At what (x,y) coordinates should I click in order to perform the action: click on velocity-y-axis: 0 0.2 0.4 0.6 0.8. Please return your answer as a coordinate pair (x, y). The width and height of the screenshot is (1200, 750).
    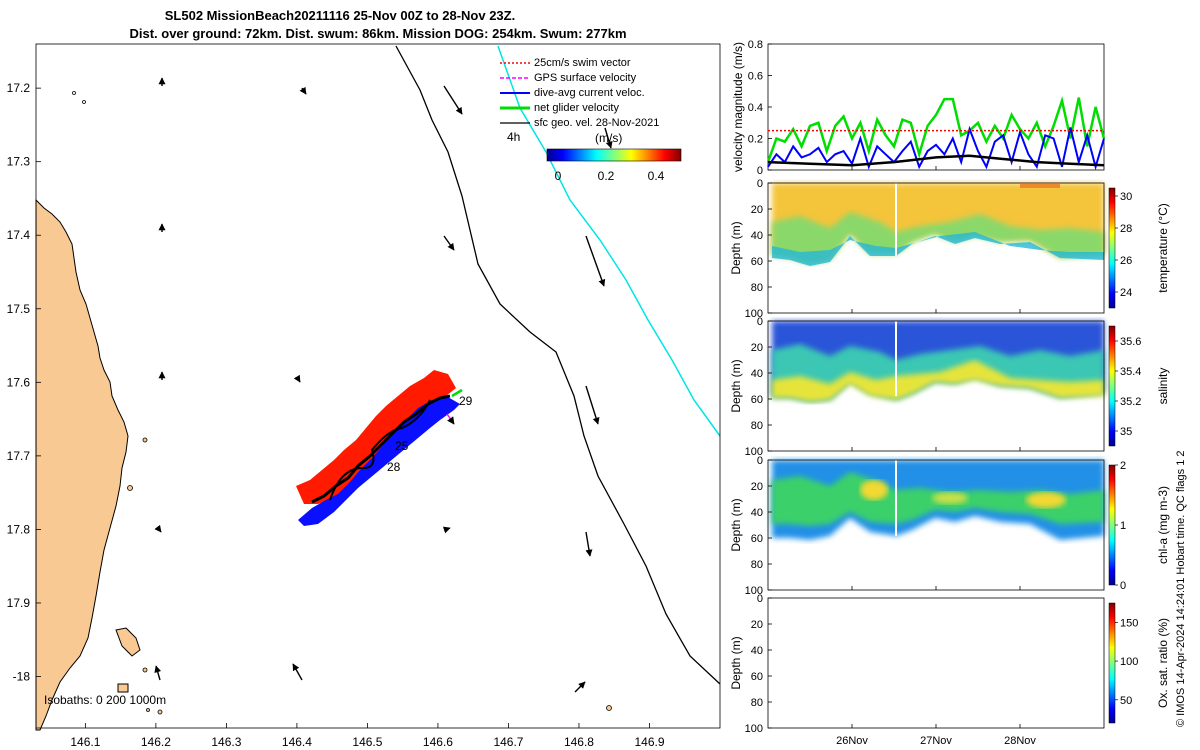
    Looking at the image, I should click on (884, 108).